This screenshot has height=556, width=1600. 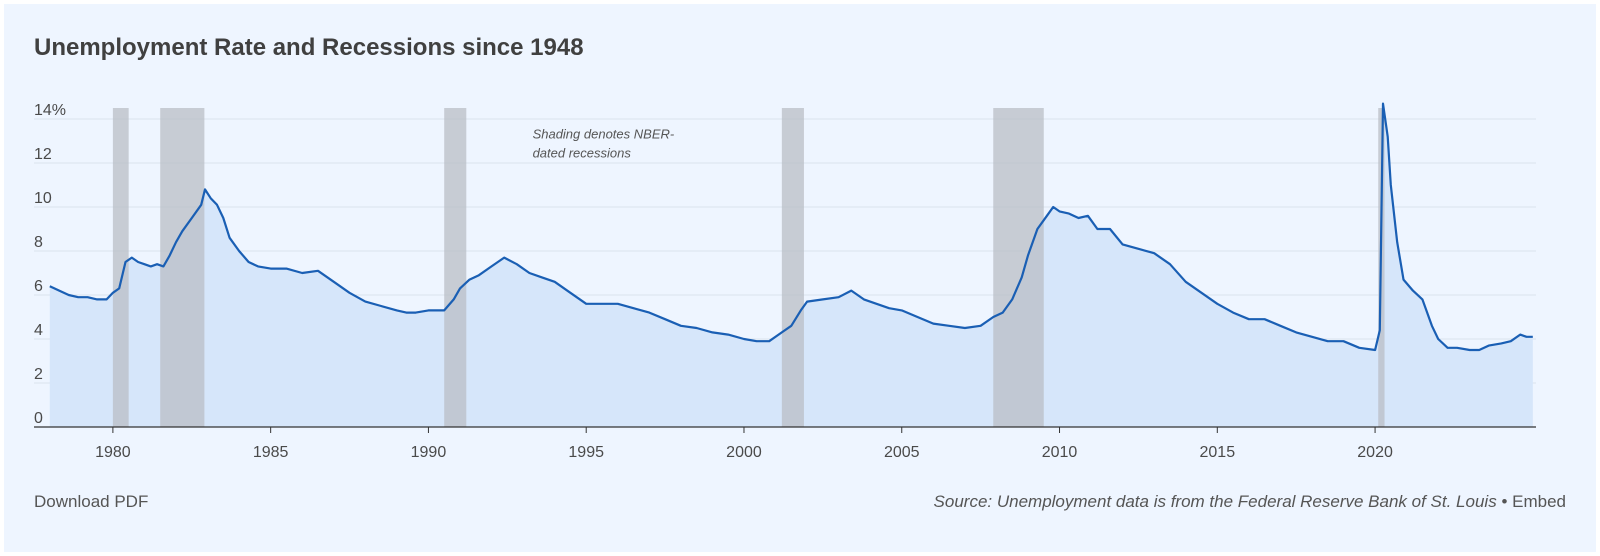 What do you see at coordinates (113, 452) in the screenshot?
I see `x-tick-label-1980: 1980` at bounding box center [113, 452].